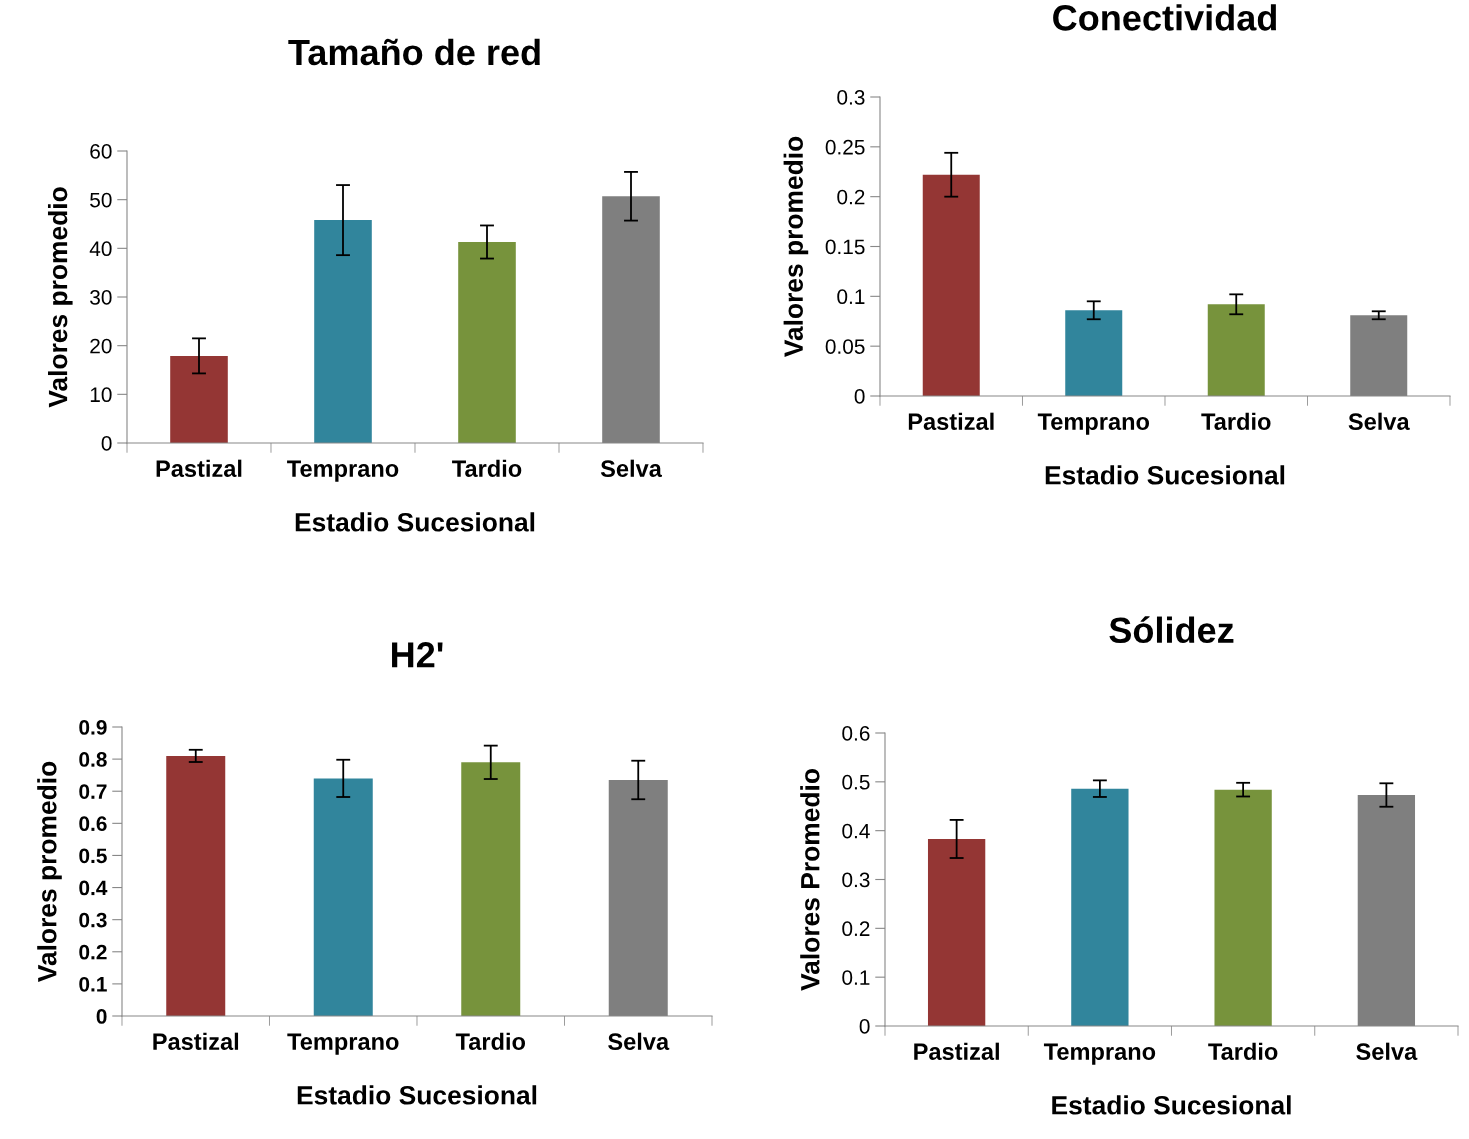 This screenshot has width=1469, height=1139. Describe the element at coordinates (101, 200) in the screenshot. I see `y-tick-label: 50` at that location.